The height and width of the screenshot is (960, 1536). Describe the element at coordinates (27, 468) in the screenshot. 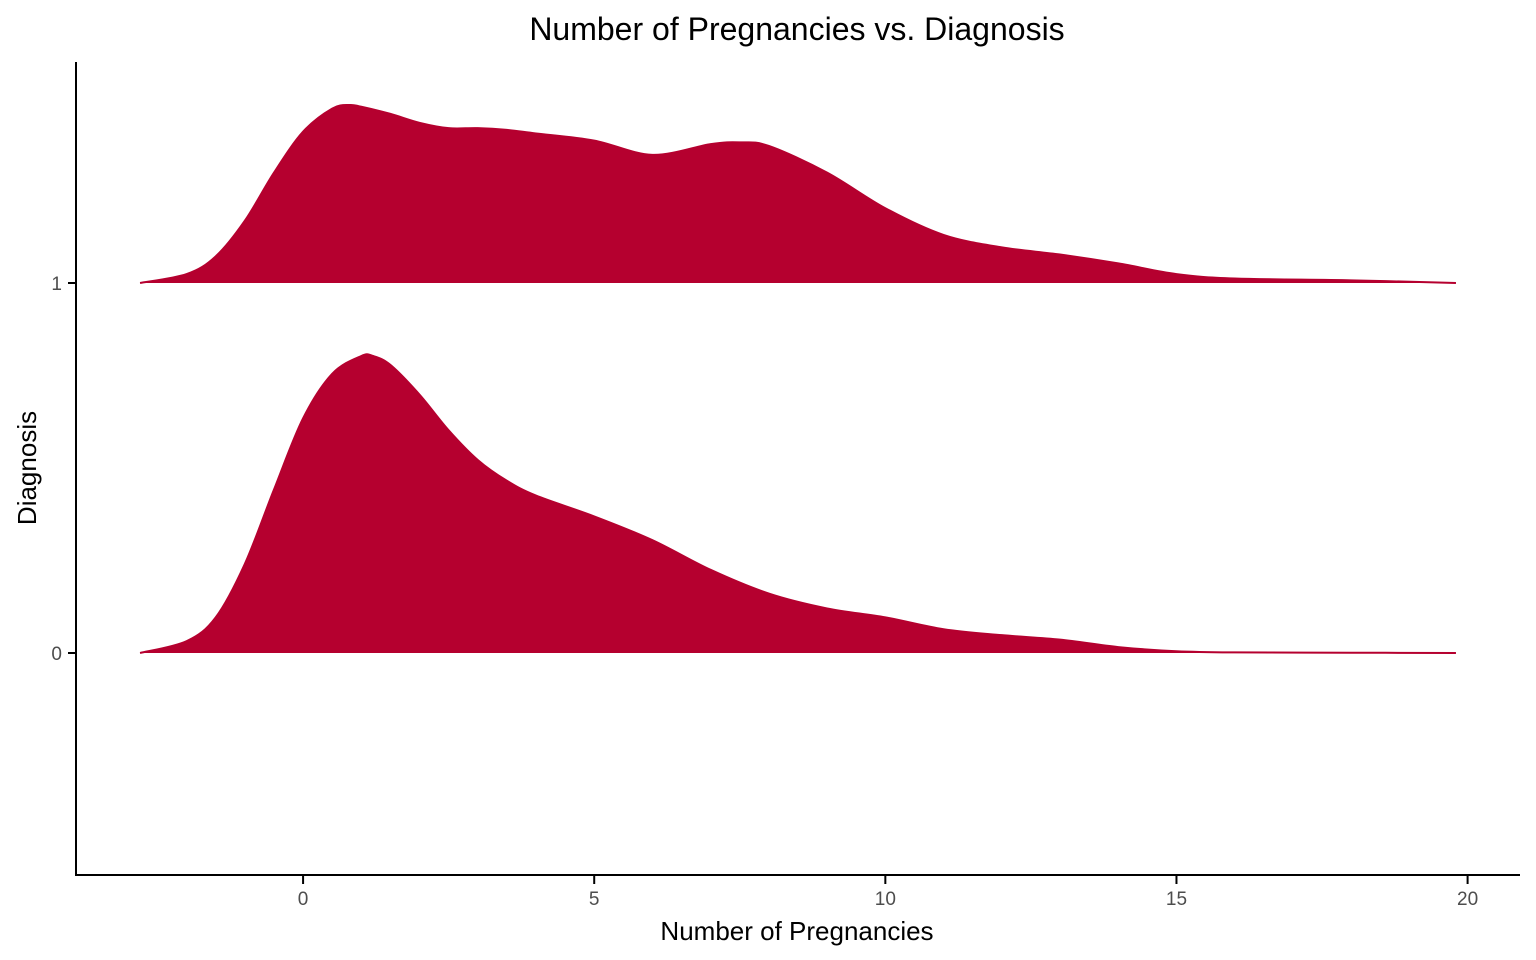

I see `y-axis-title: Diagnosis` at that location.